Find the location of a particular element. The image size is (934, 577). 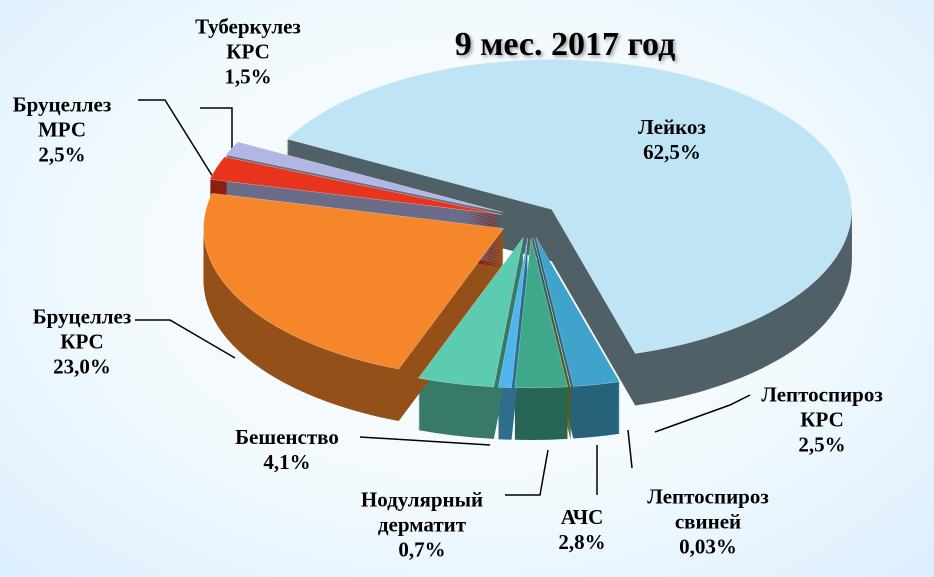

data-label: Туберкулез КРС 1,5% is located at coordinates (248, 52).